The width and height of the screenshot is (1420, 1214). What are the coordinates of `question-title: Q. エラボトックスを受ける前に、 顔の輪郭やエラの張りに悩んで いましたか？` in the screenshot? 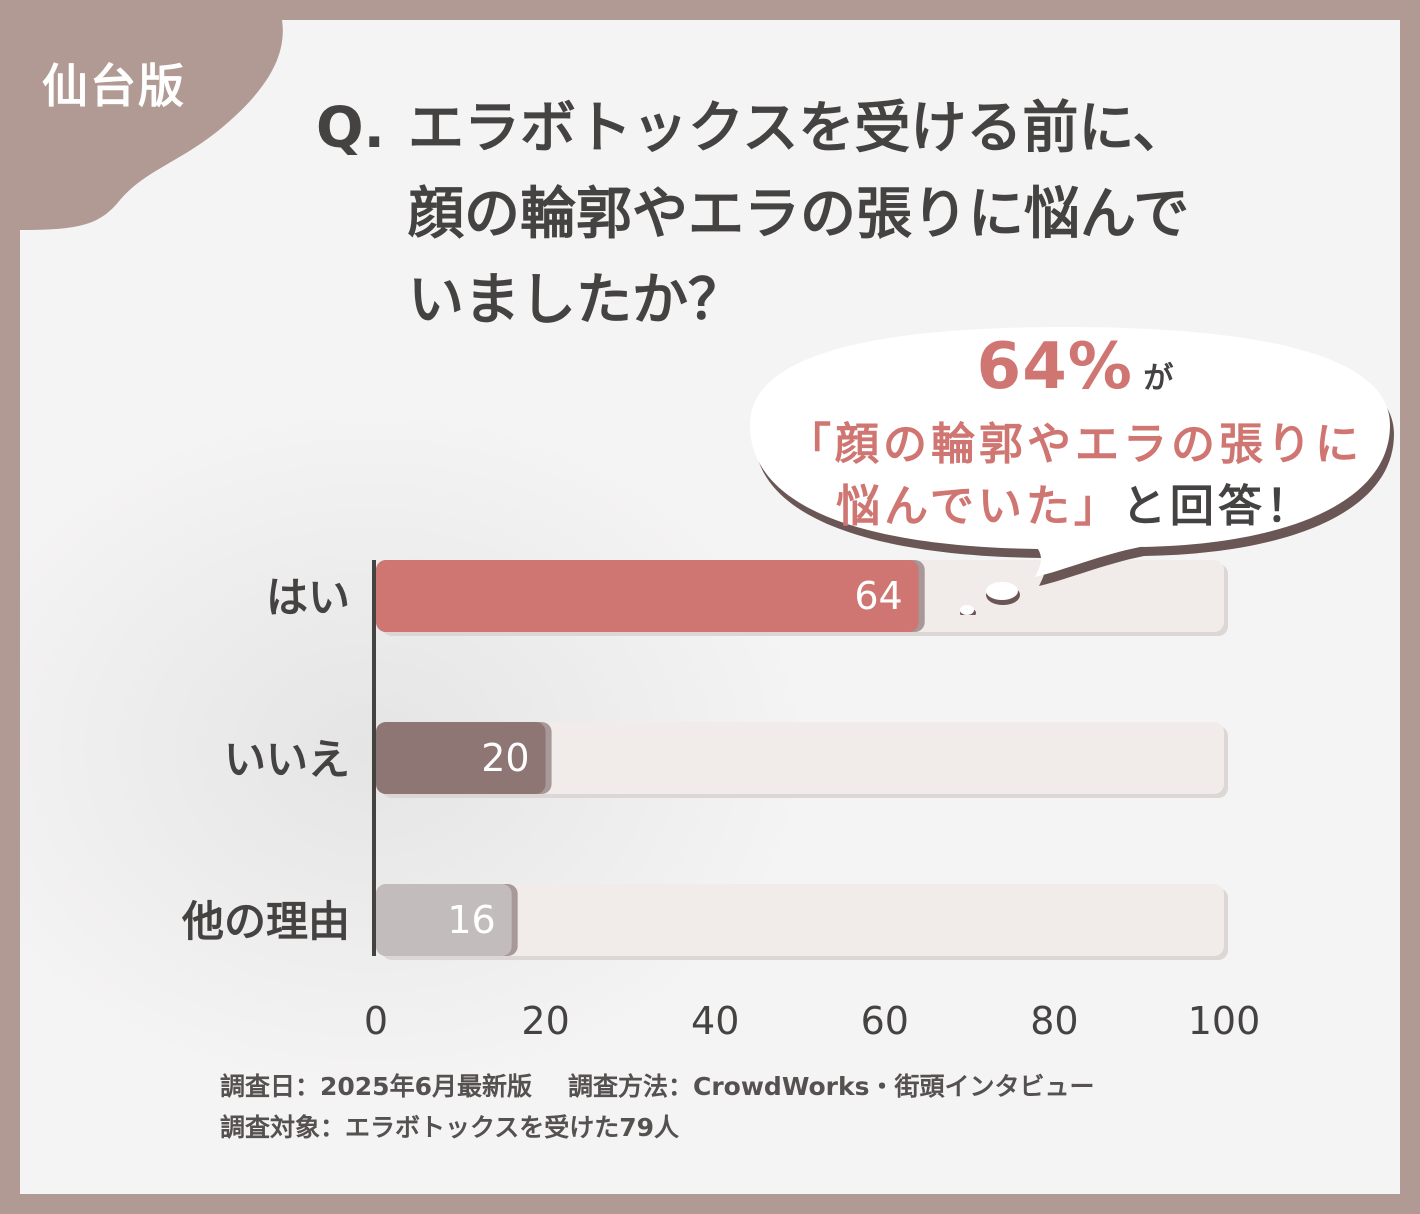 It's located at (752, 215).